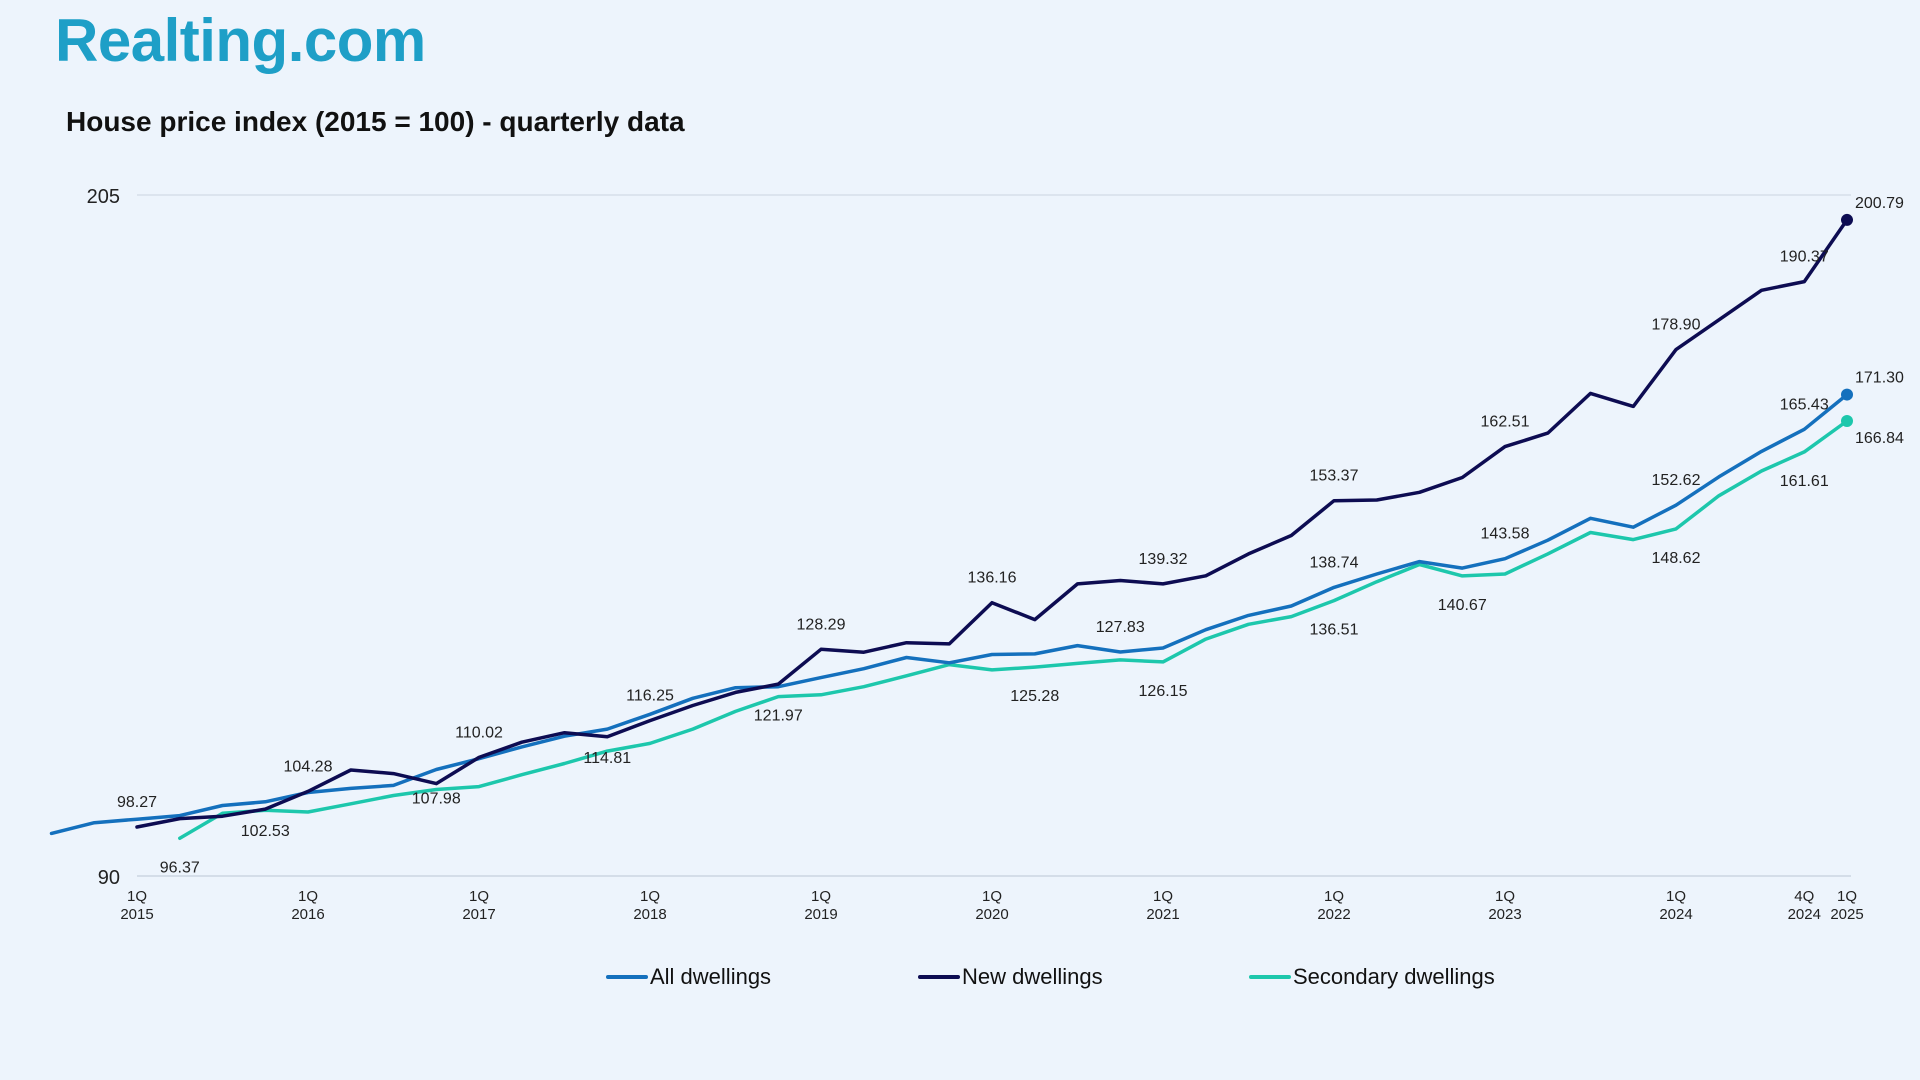 The height and width of the screenshot is (1080, 1920). Describe the element at coordinates (436, 799) in the screenshot. I see `data-label: 107.98` at that location.